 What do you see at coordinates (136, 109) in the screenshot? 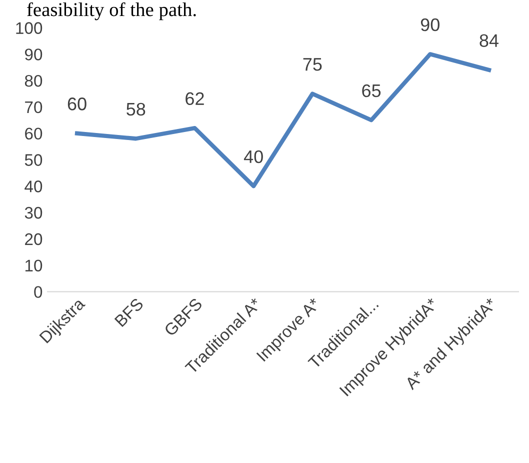
I see `data-label: 58` at bounding box center [136, 109].